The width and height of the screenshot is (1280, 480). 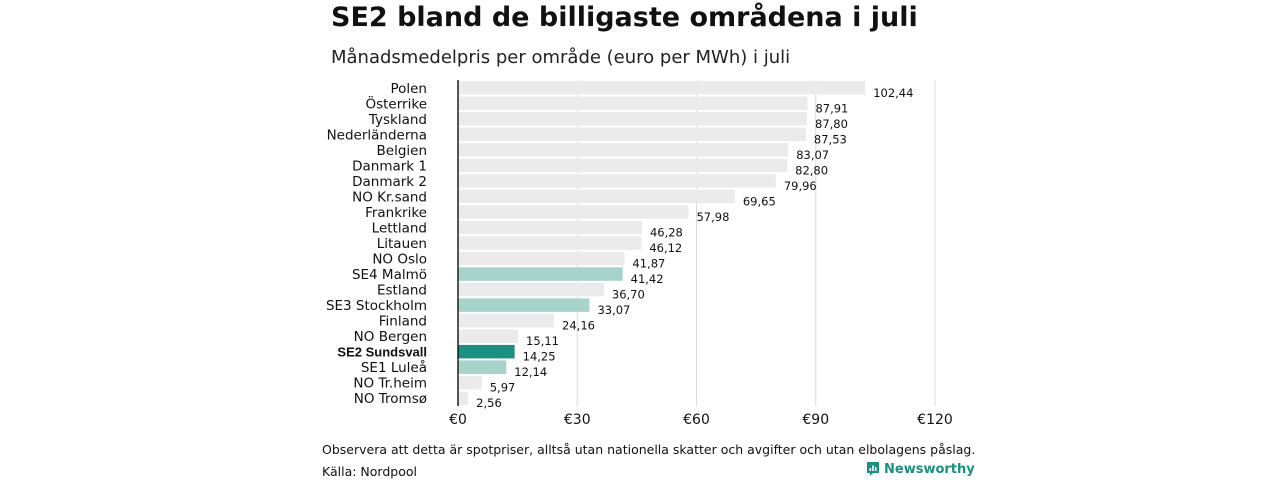 I want to click on chart-title: SE2 bland de billigaste områdena i juli, so click(x=624, y=17).